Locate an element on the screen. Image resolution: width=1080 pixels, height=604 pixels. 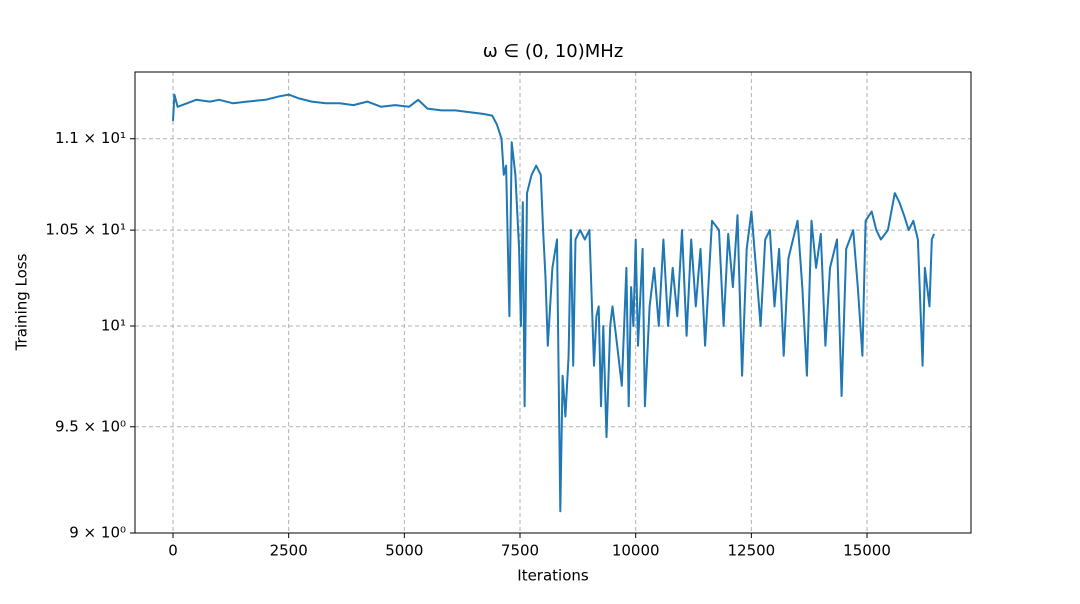
x-tick-label: 12500 is located at coordinates (751, 551).